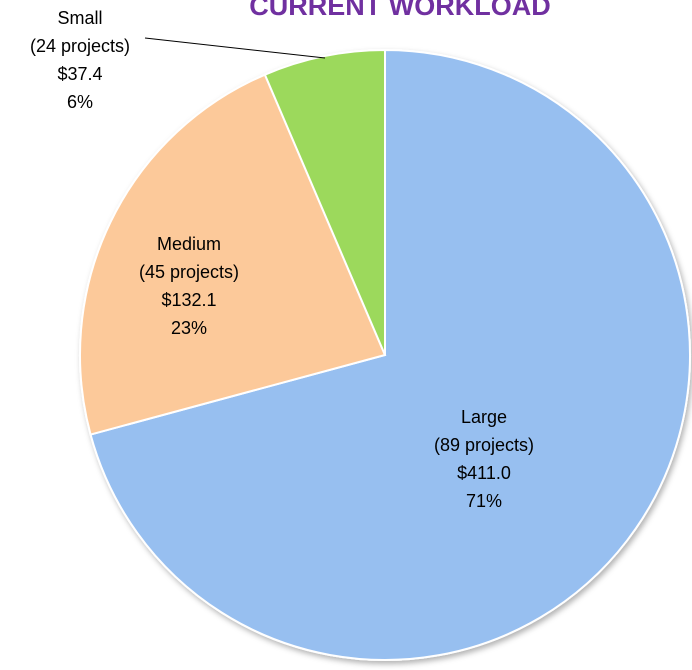 The height and width of the screenshot is (670, 692). I want to click on value-label: $411.0, so click(484, 473).